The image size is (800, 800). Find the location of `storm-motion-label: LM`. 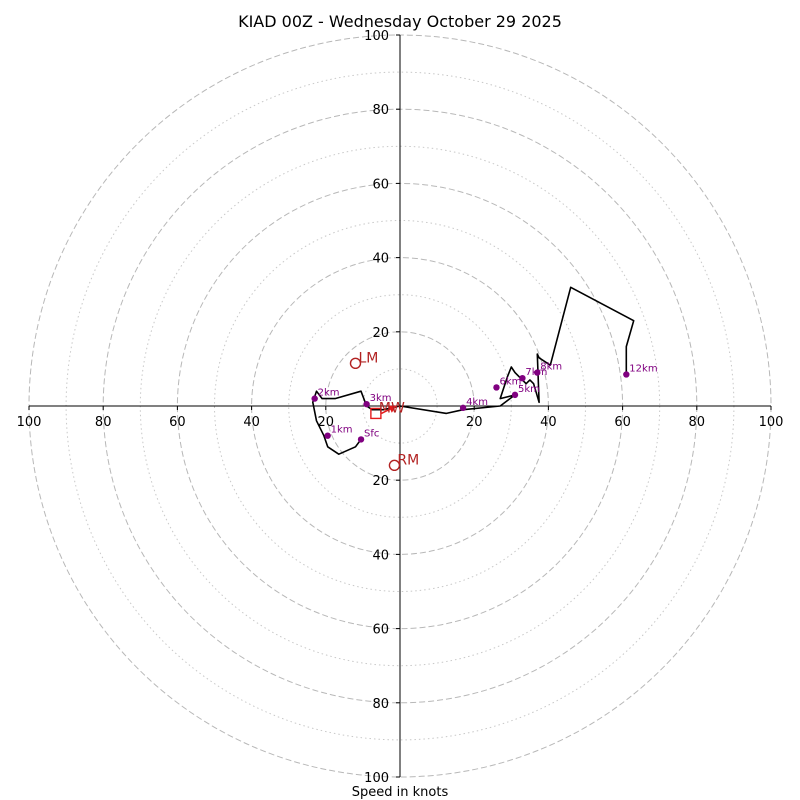

storm-motion-label: LM is located at coordinates (368, 358).